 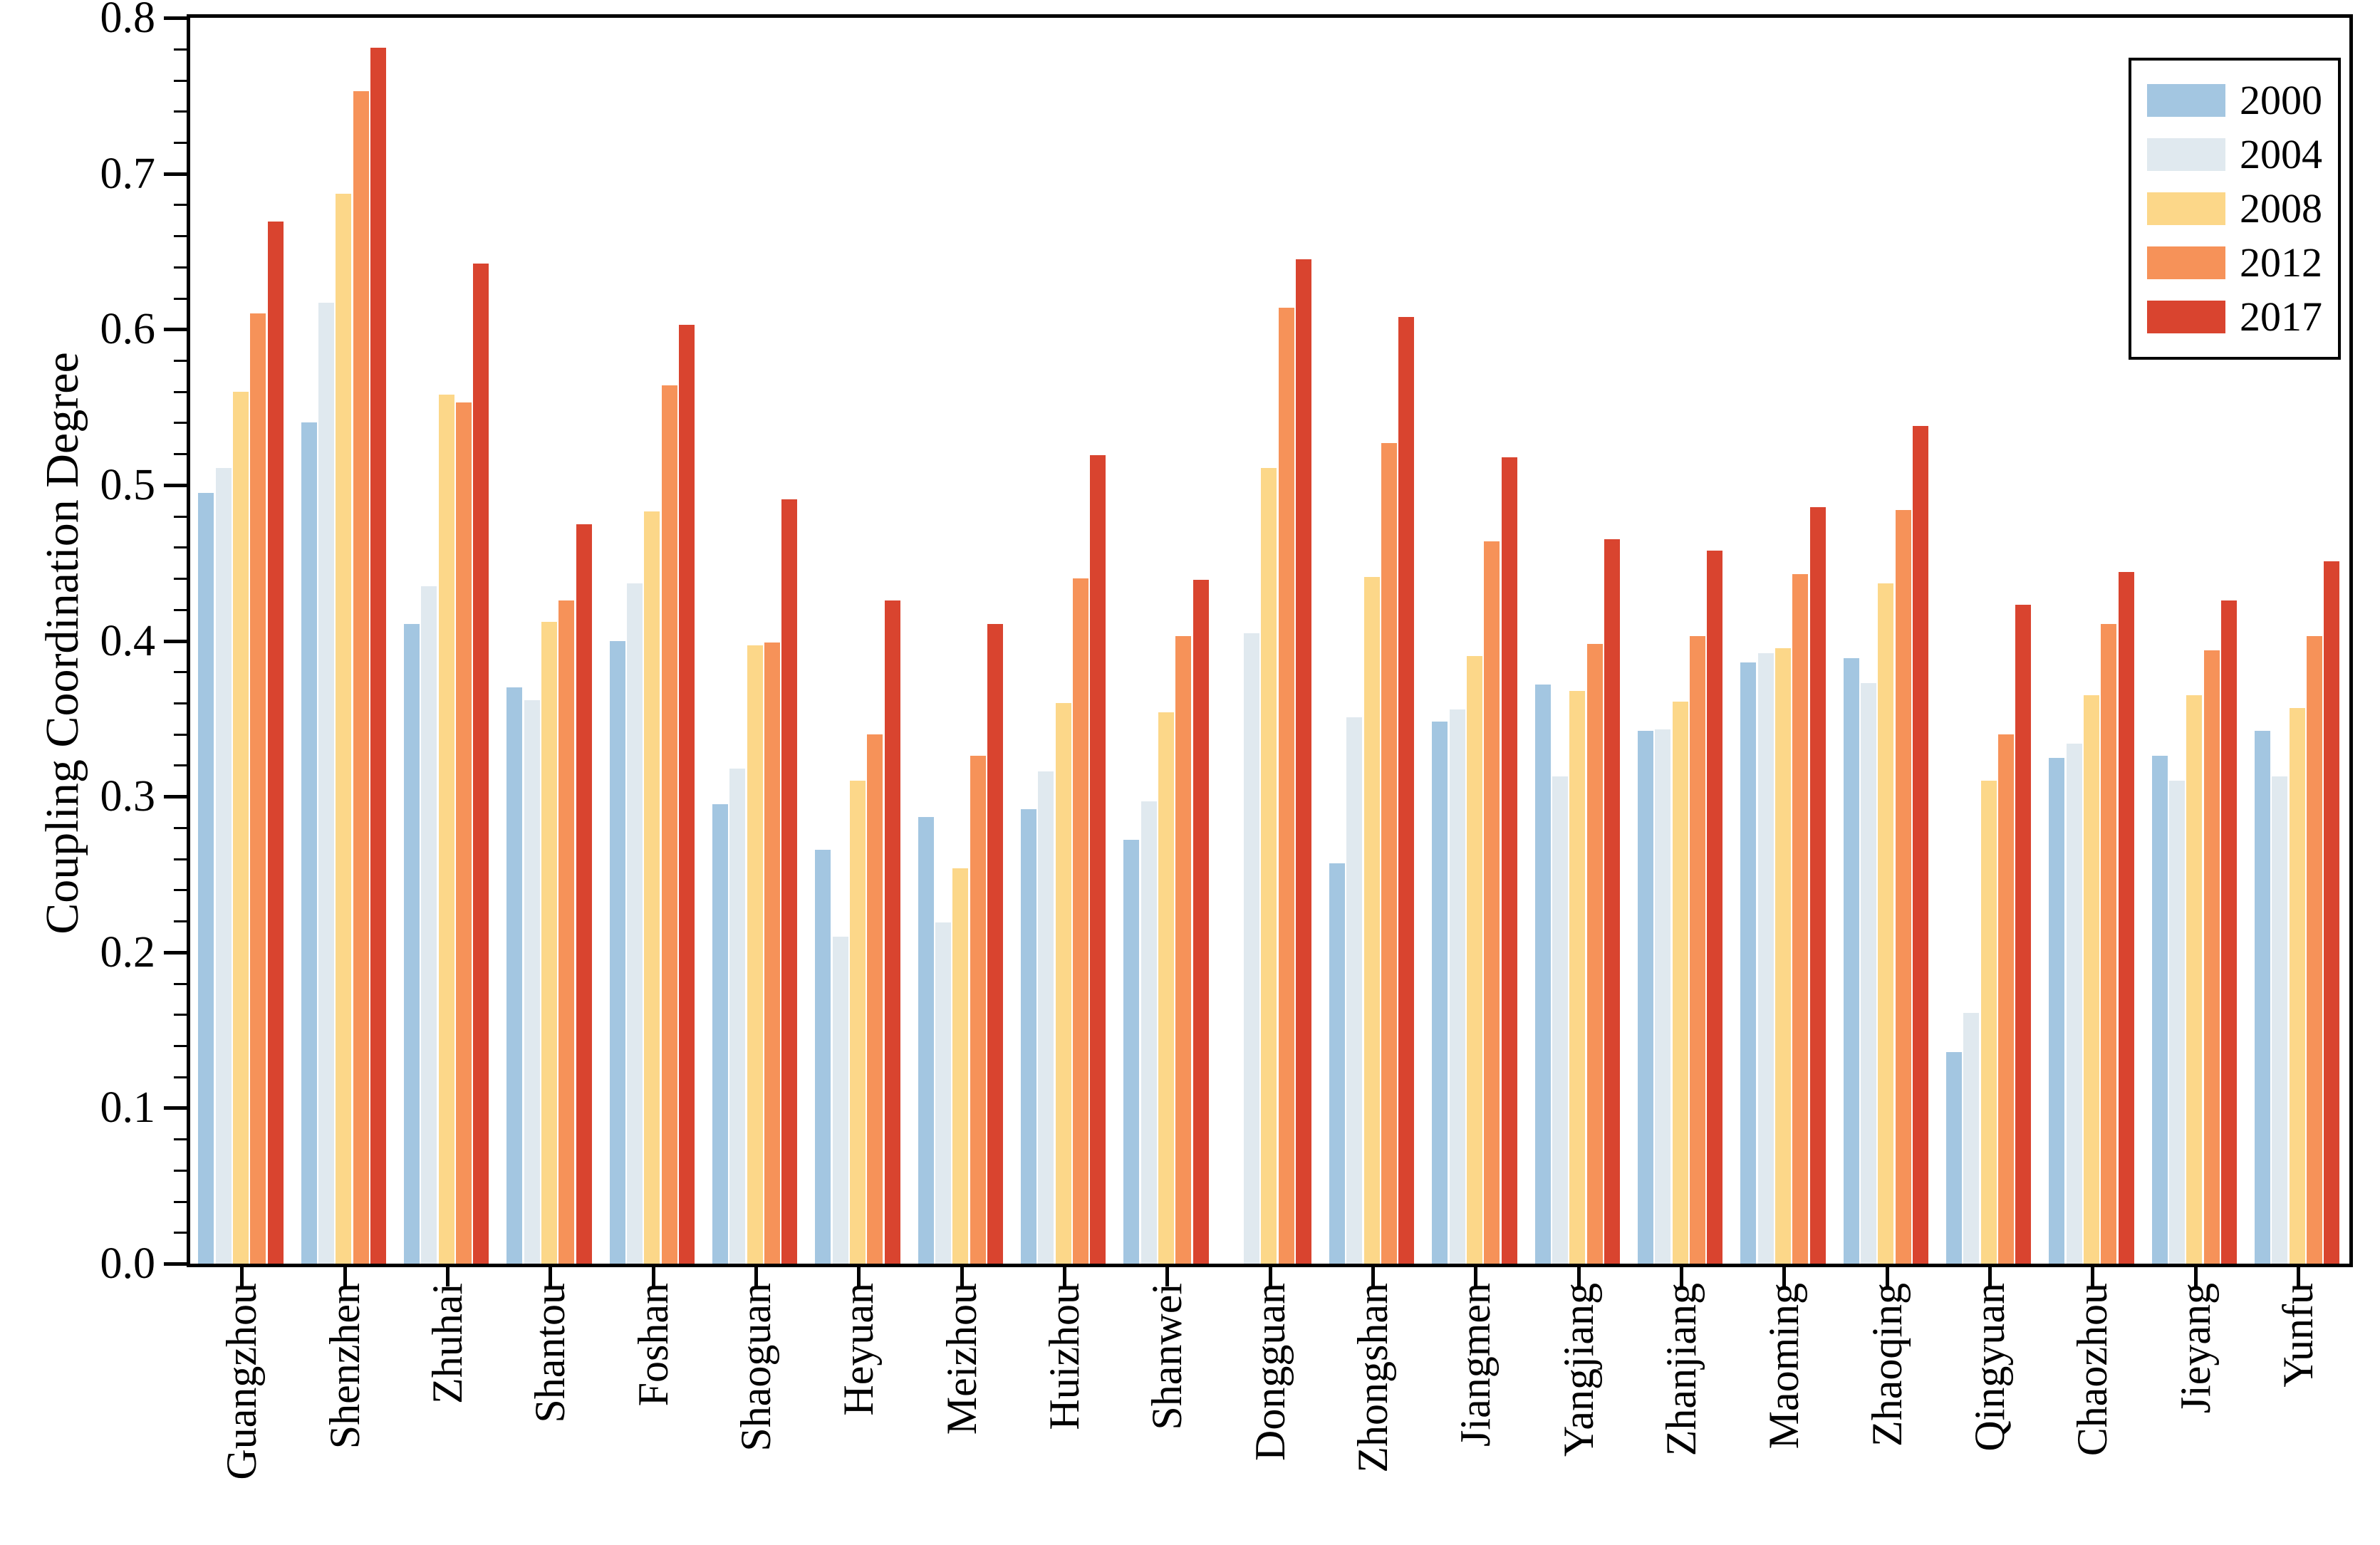 What do you see at coordinates (1800, 918) in the screenshot?
I see `bar-maoming-2012` at bounding box center [1800, 918].